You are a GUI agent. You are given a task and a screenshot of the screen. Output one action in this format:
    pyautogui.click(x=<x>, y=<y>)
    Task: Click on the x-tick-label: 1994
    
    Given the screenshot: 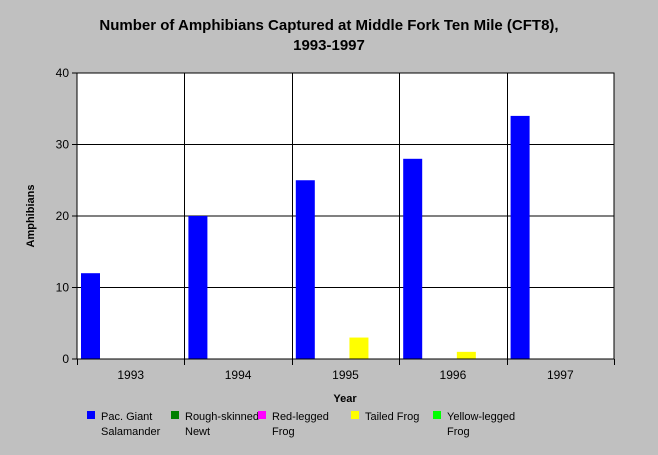 What is the action you would take?
    pyautogui.click(x=238, y=375)
    